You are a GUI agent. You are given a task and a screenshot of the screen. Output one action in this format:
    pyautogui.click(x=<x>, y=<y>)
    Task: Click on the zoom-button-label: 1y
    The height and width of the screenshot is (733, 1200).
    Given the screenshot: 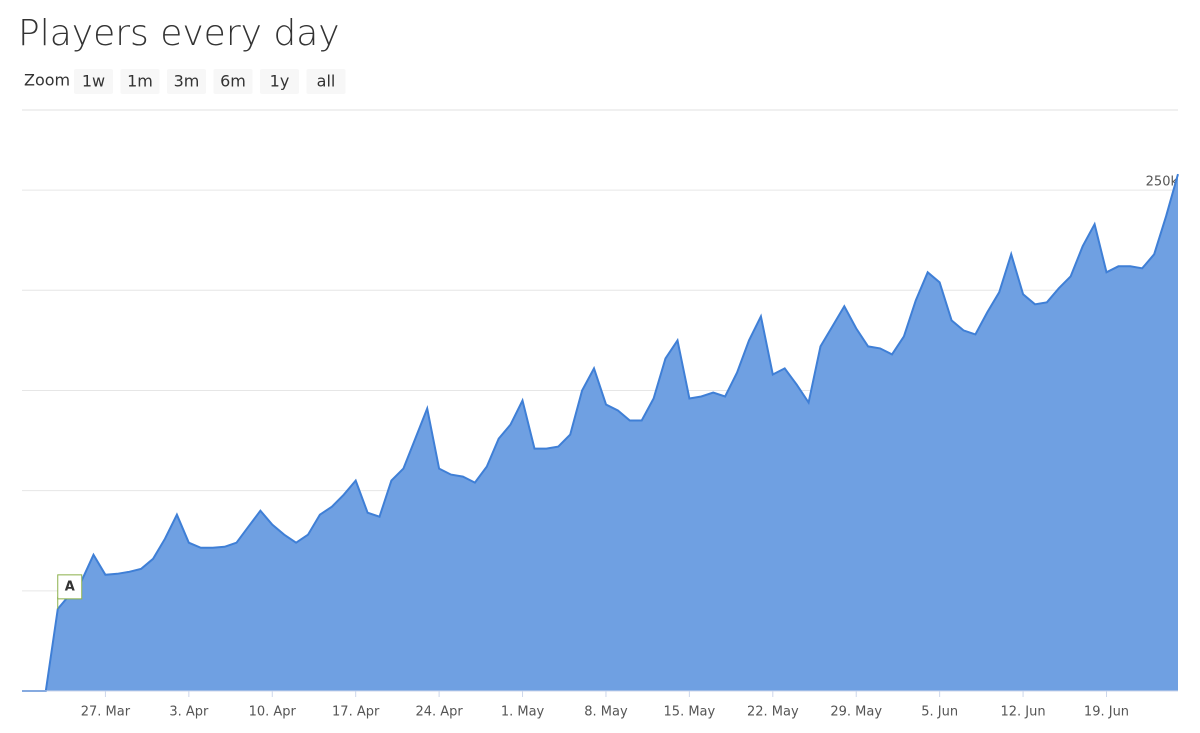 What is the action you would take?
    pyautogui.click(x=280, y=81)
    